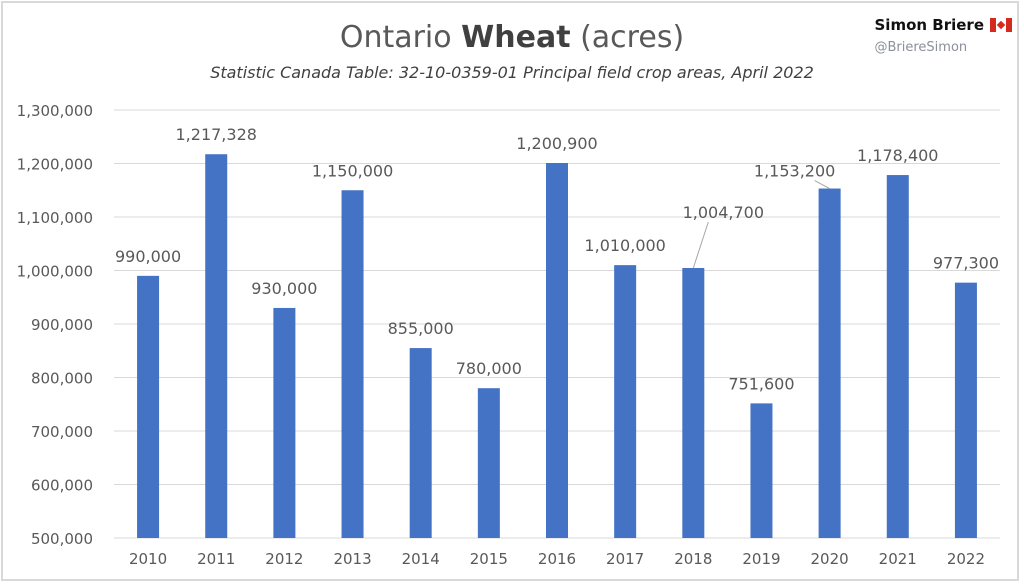  What do you see at coordinates (943, 35) in the screenshot?
I see `brand: Simon Briere @BriereSimon` at bounding box center [943, 35].